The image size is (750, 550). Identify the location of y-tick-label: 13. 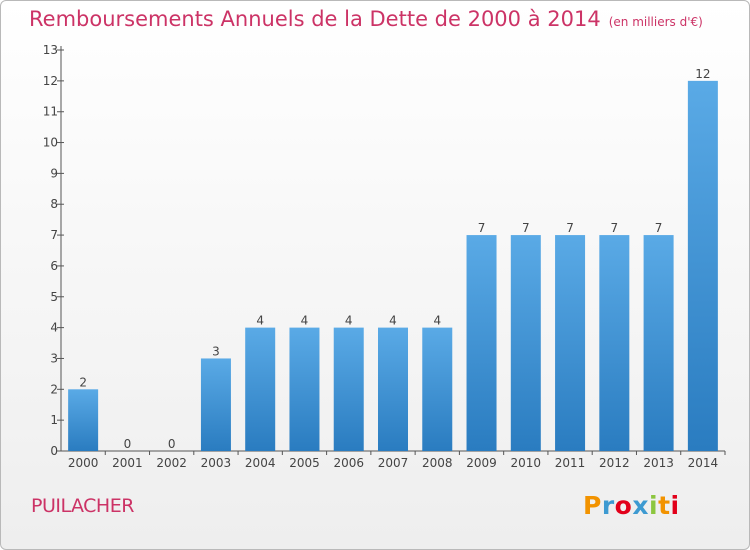
(50, 50).